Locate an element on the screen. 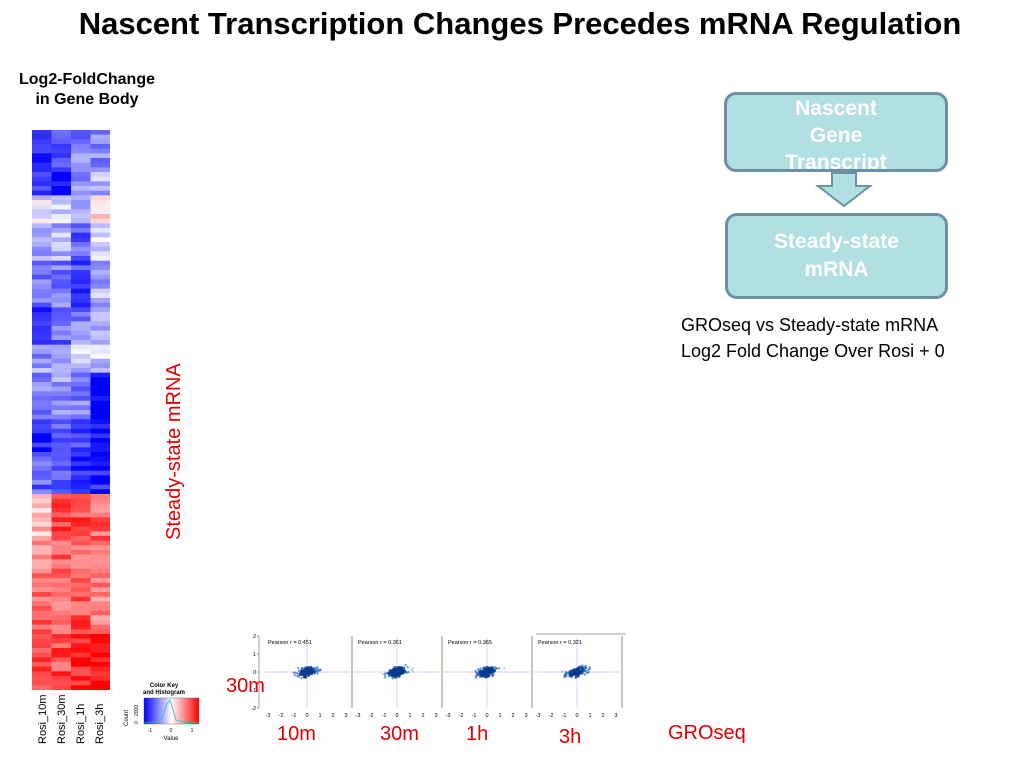 Image resolution: width=1024 pixels, height=768 pixels. heatmap-title-line2: in Gene Body is located at coordinates (87, 99).